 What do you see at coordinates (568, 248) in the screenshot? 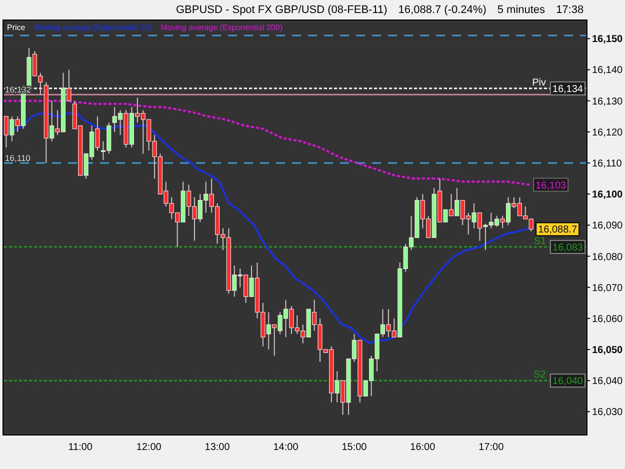
I see `annotation: 16,083` at bounding box center [568, 248].